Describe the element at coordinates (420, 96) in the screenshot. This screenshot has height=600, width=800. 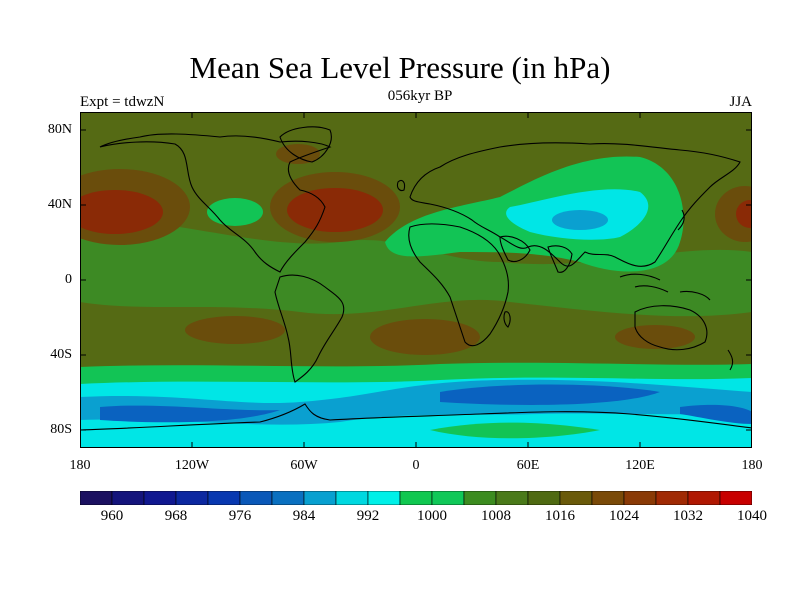
I see `period-label: 056kyr BP` at that location.